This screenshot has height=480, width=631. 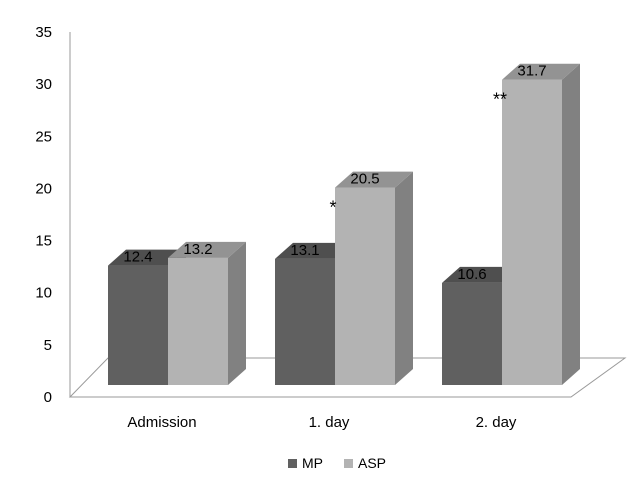 I want to click on y-tick-label: 5, so click(x=48, y=345).